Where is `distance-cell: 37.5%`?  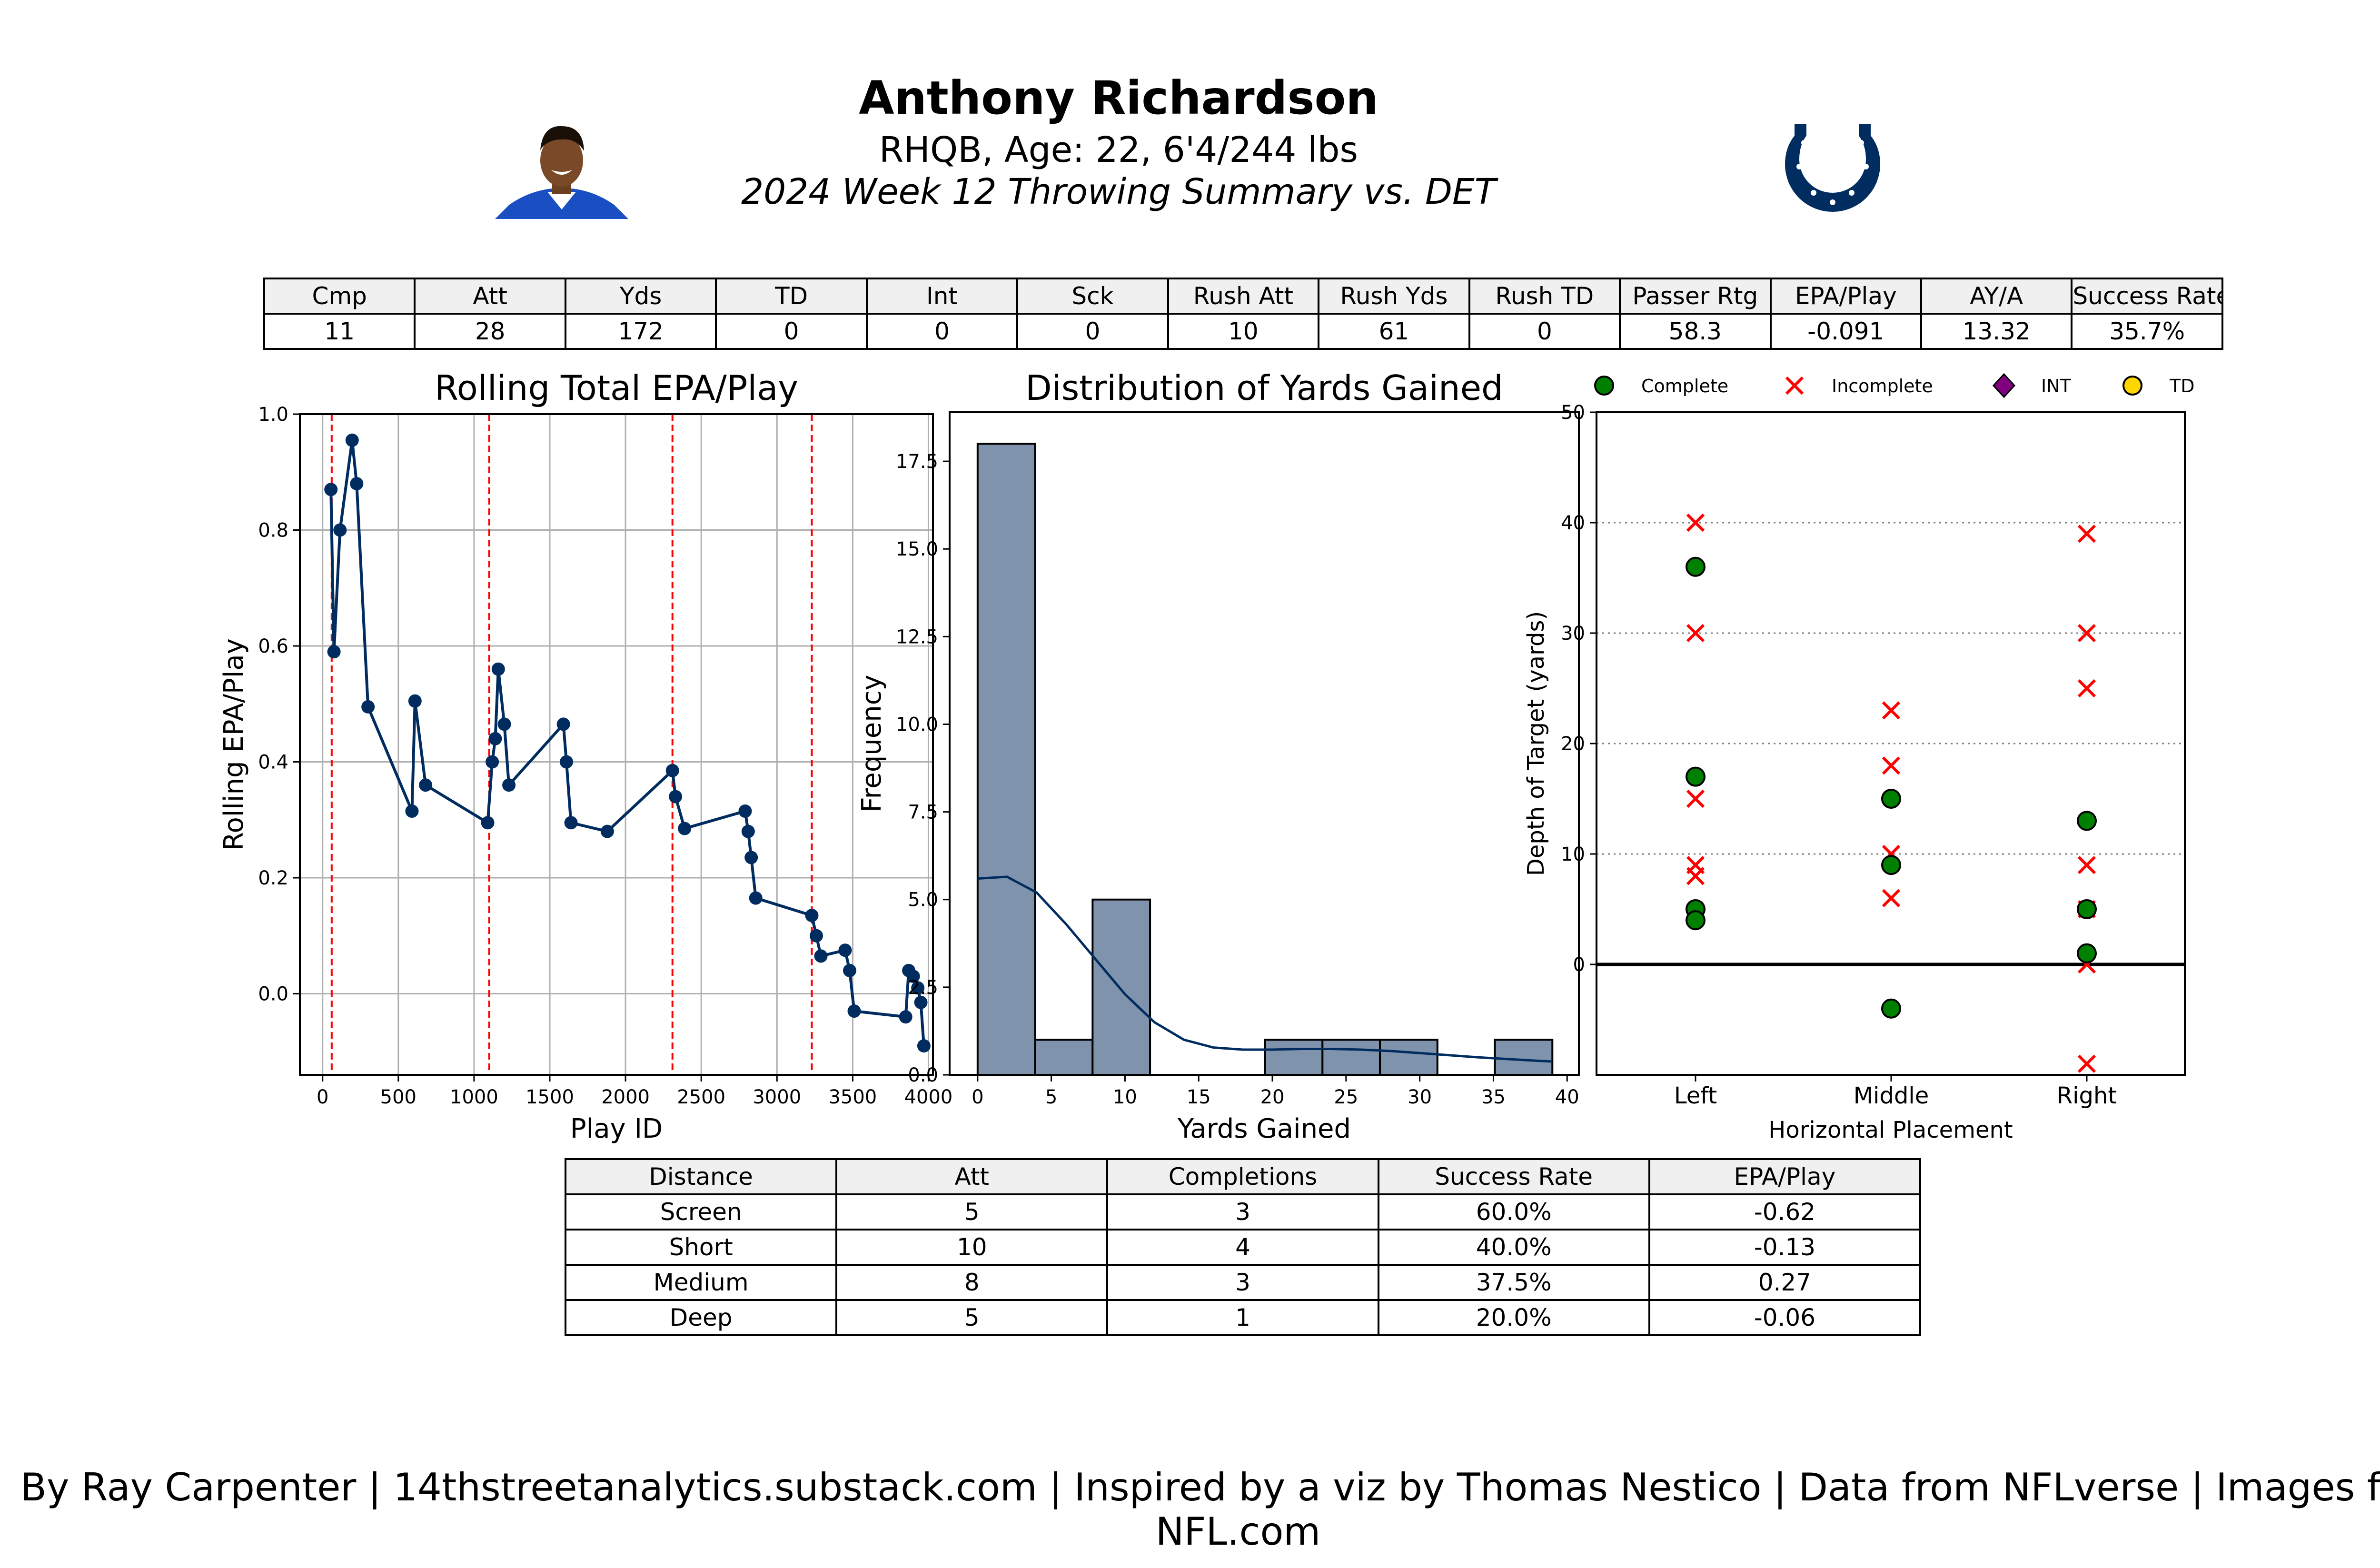 distance-cell: 37.5% is located at coordinates (1513, 1283).